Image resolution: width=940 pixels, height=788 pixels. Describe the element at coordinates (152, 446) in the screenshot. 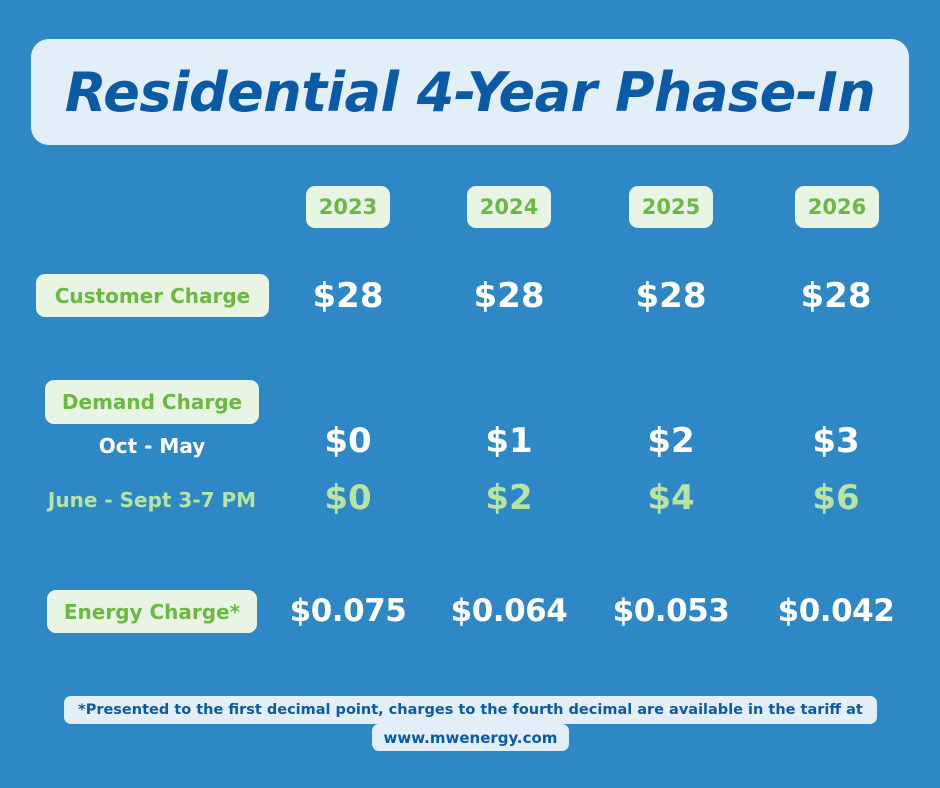

I see `oct-may-label: Oct - May` at that location.